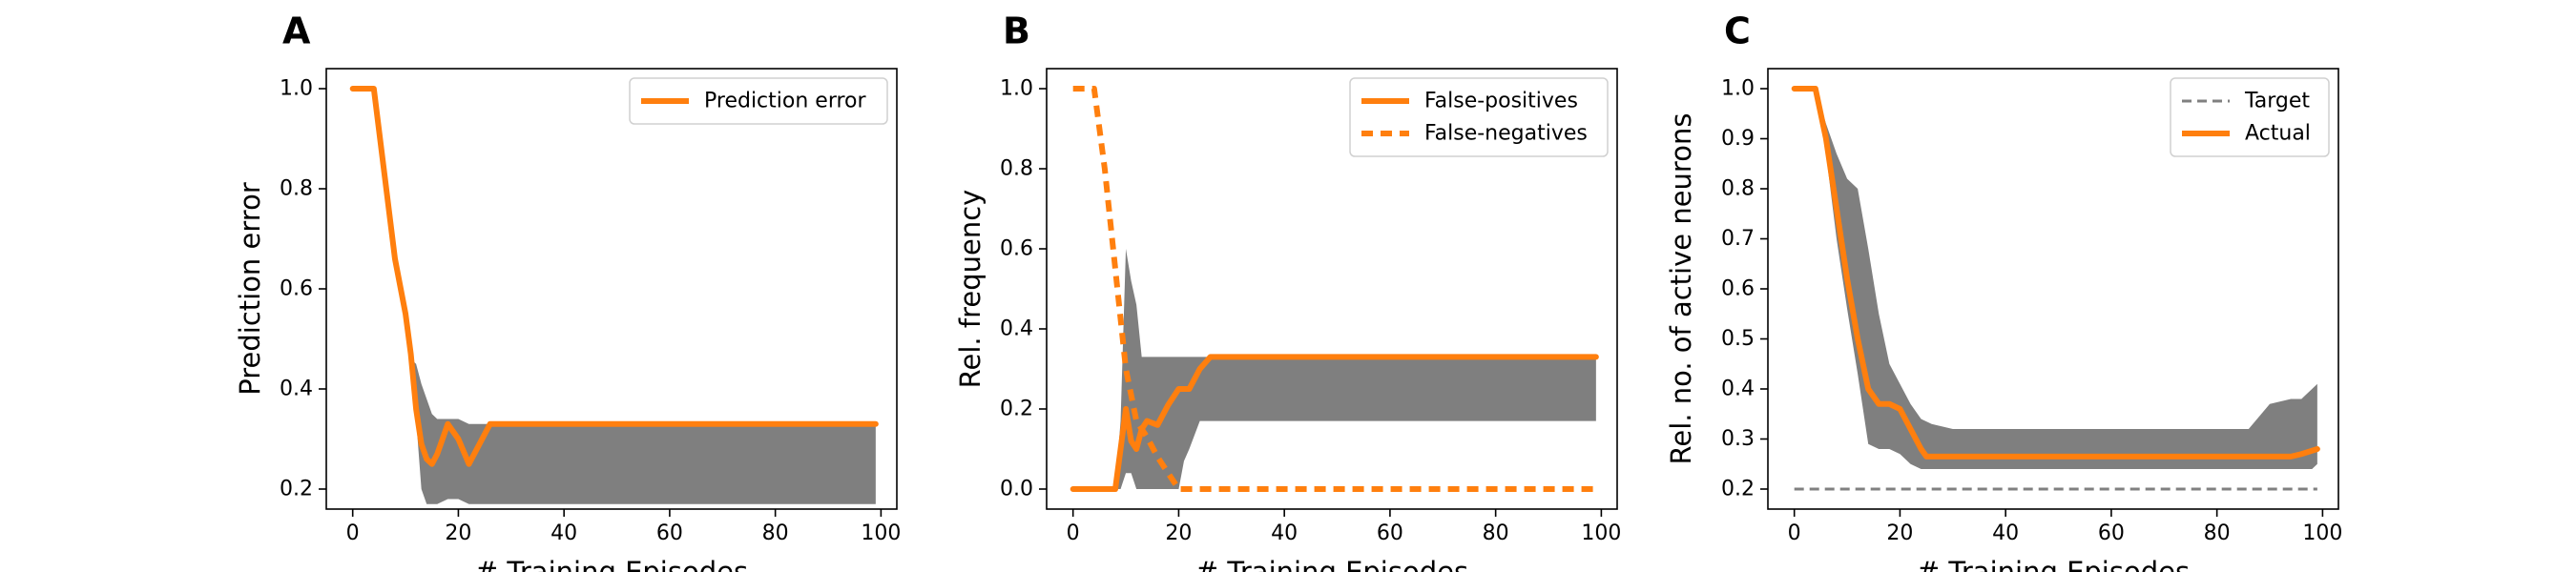  Describe the element at coordinates (669, 533) in the screenshot. I see `panel-a-x-tick-label: 60` at that location.